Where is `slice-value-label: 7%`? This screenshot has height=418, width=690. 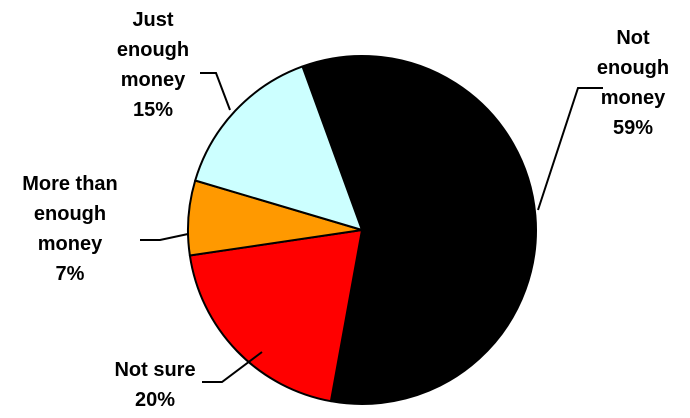 slice-value-label: 7% is located at coordinates (70, 274).